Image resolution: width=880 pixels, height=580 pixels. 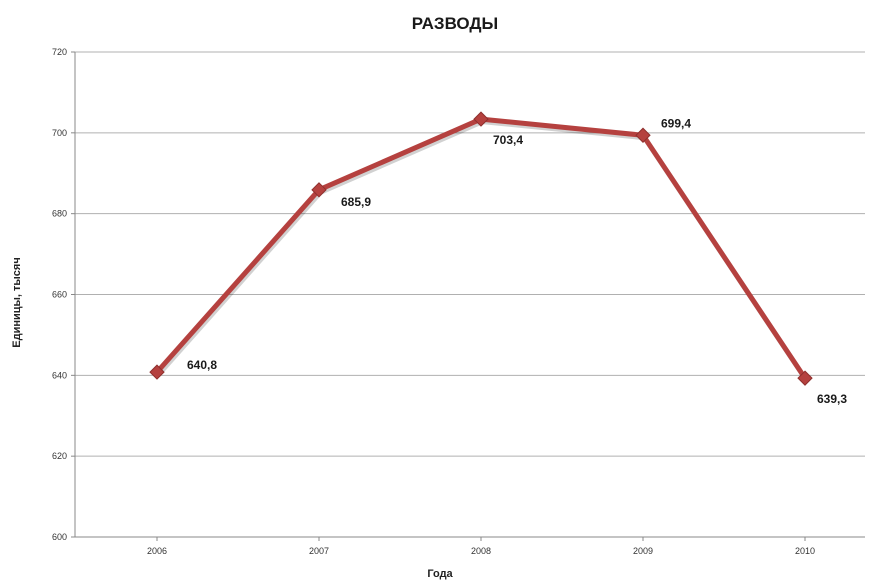 What do you see at coordinates (676, 123) in the screenshot?
I see `data-label: 699,4` at bounding box center [676, 123].